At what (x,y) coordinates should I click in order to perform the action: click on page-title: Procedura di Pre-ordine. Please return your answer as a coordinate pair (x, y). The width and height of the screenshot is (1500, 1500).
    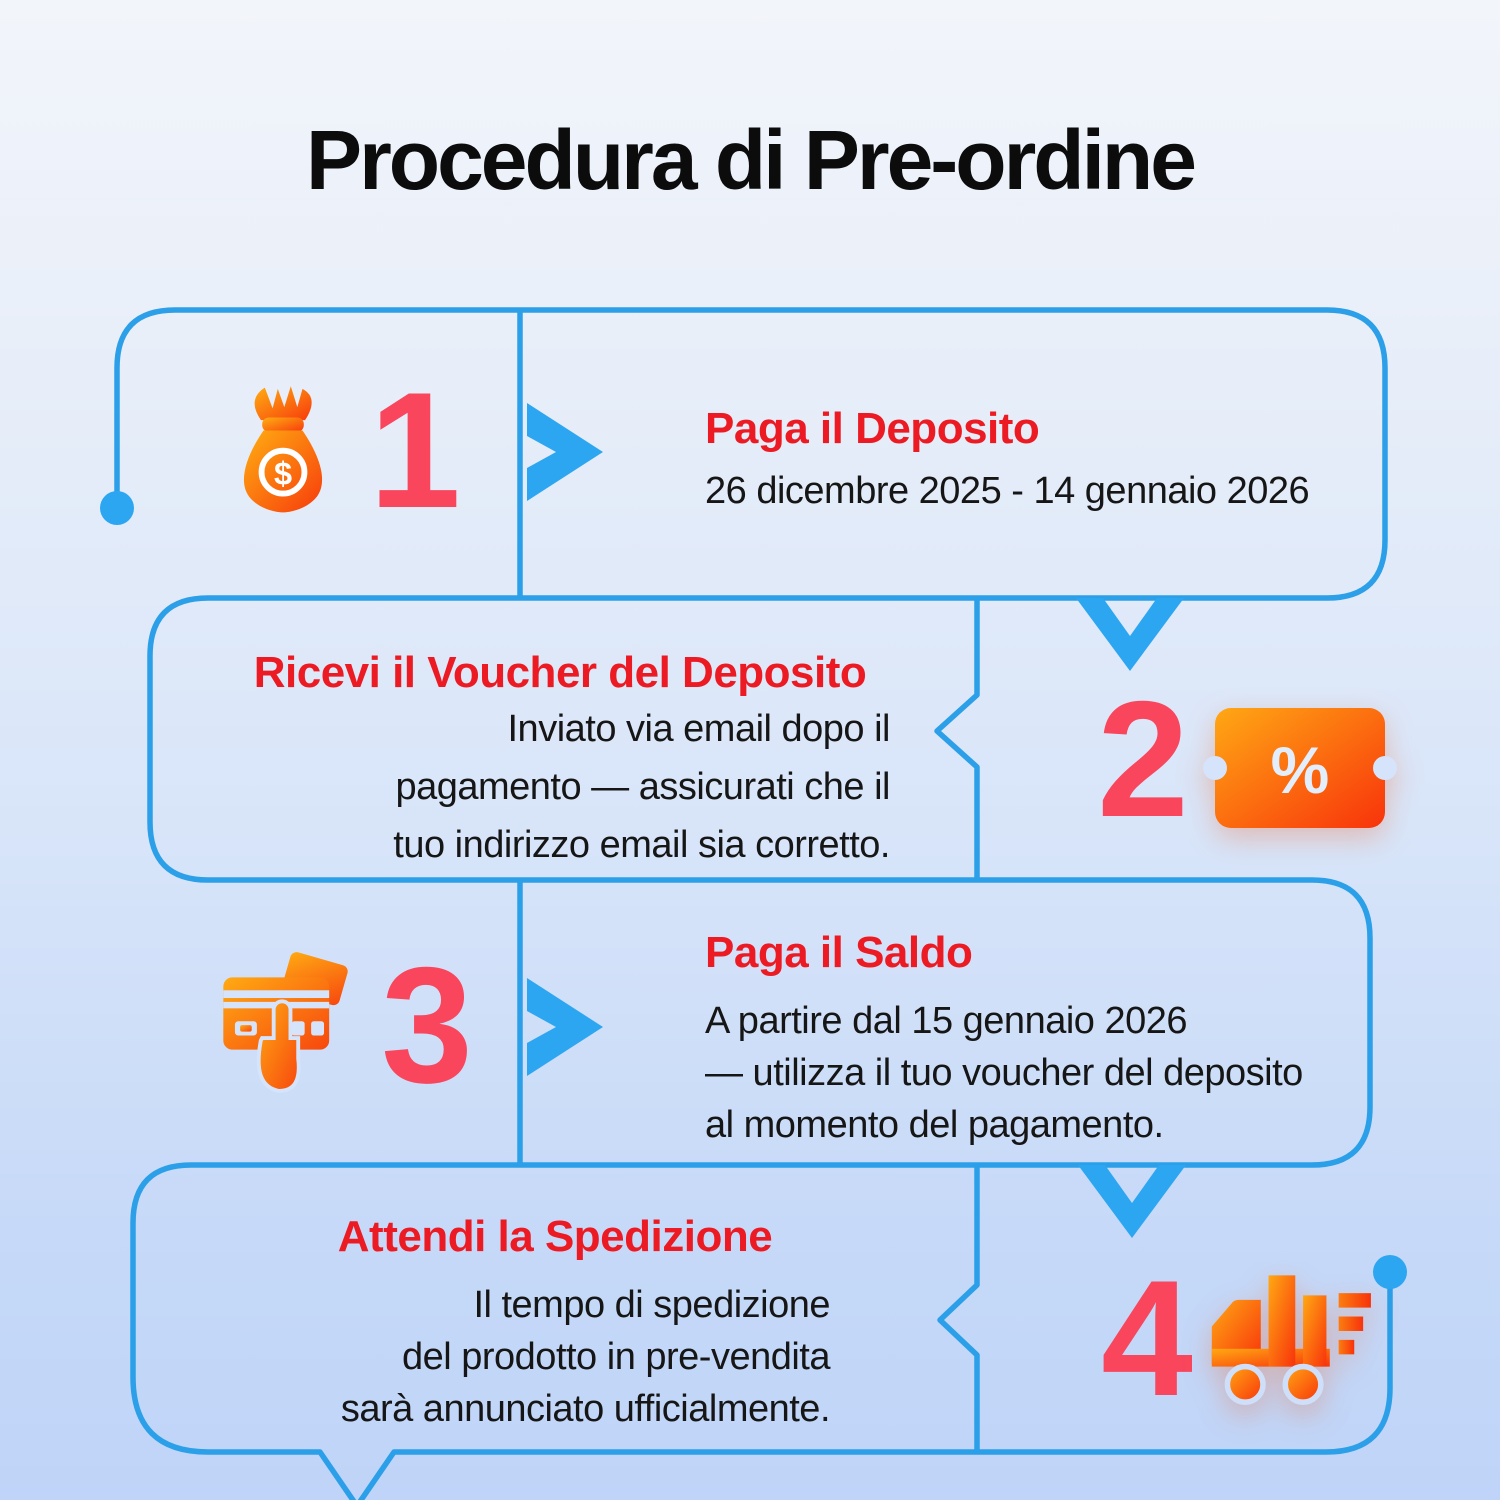
    Looking at the image, I should click on (751, 160).